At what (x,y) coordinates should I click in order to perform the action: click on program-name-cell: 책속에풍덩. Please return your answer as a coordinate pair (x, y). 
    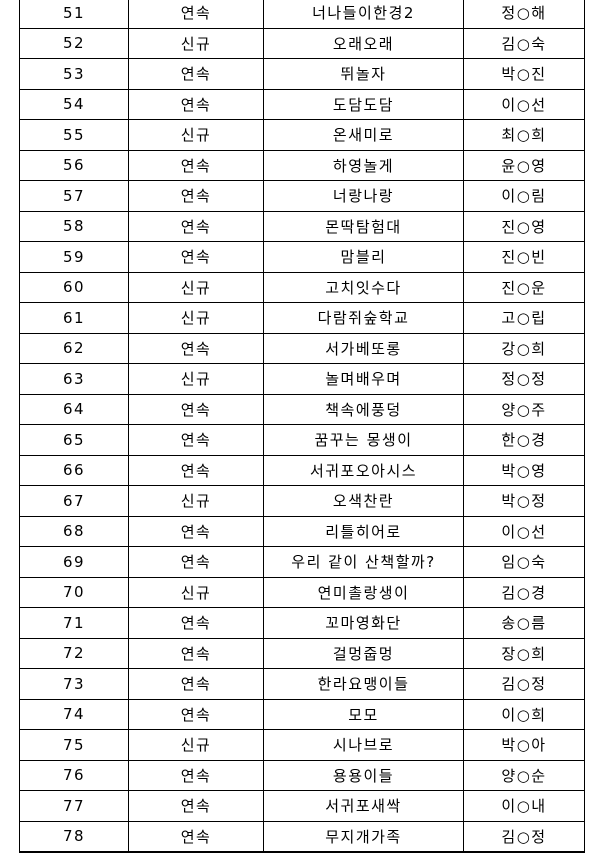
    Looking at the image, I should click on (363, 409).